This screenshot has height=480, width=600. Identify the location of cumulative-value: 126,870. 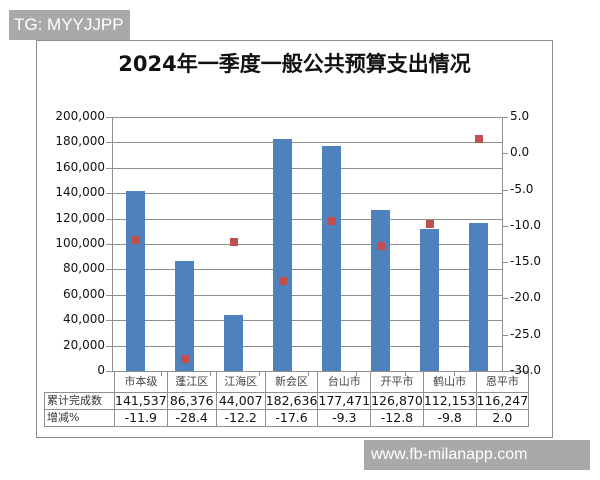
(397, 401).